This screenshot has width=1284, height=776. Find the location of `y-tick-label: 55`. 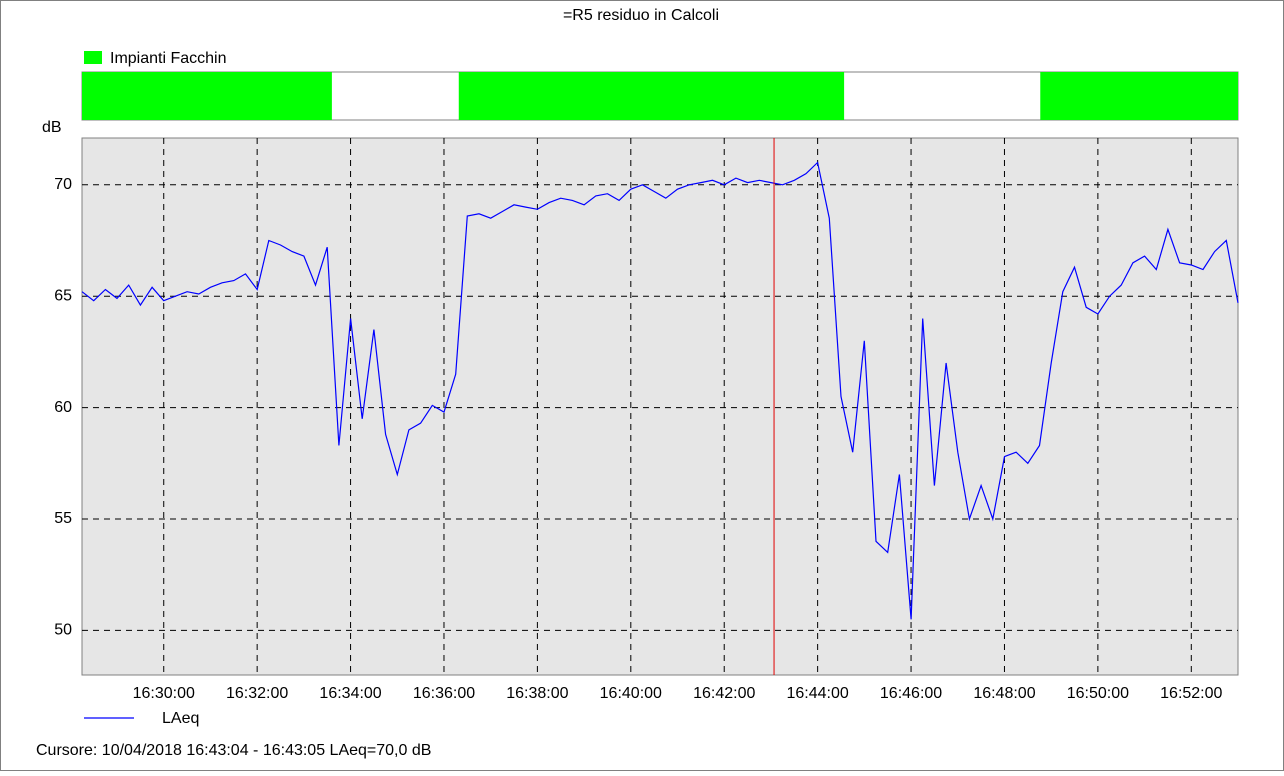

y-tick-label: 55 is located at coordinates (63, 518).